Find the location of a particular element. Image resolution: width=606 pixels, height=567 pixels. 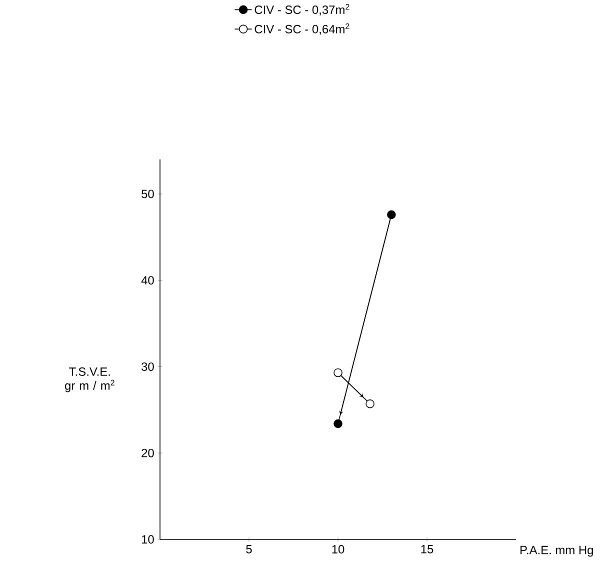

y-tick-label: 30 is located at coordinates (148, 366).